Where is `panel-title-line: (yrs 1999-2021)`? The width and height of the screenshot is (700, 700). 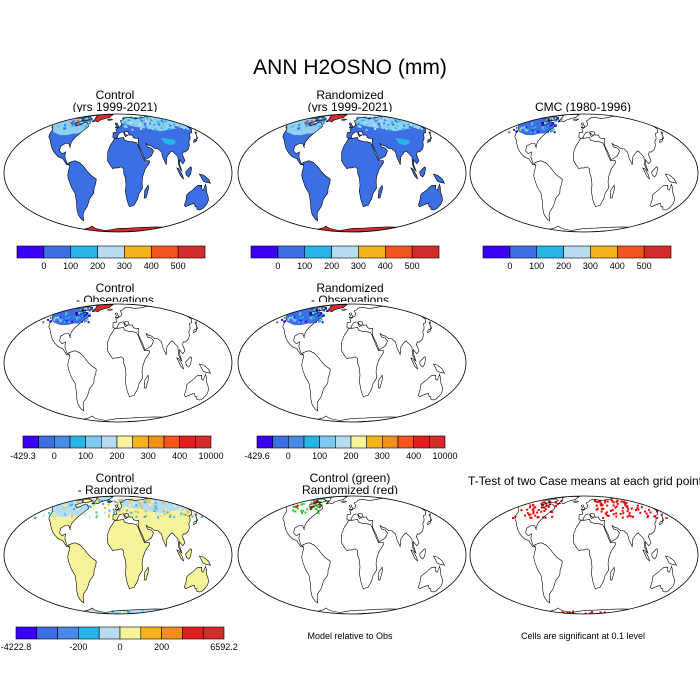 panel-title-line: (yrs 1999-2021) is located at coordinates (115, 107).